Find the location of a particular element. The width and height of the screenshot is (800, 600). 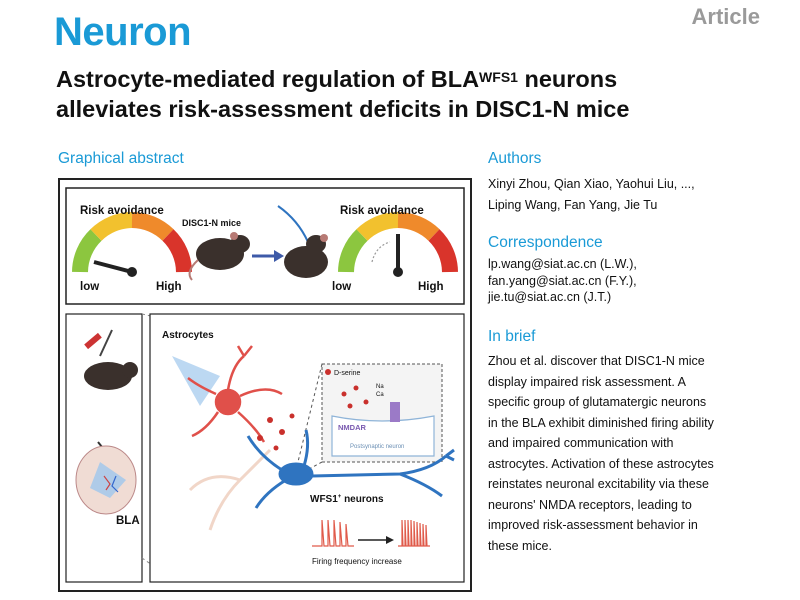

mouse-right is located at coordinates (302, 241).